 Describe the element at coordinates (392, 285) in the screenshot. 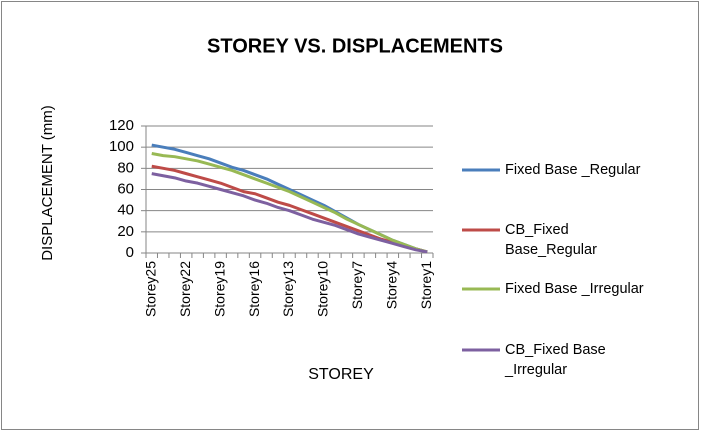

I see `x-tick-label: Storey4` at that location.